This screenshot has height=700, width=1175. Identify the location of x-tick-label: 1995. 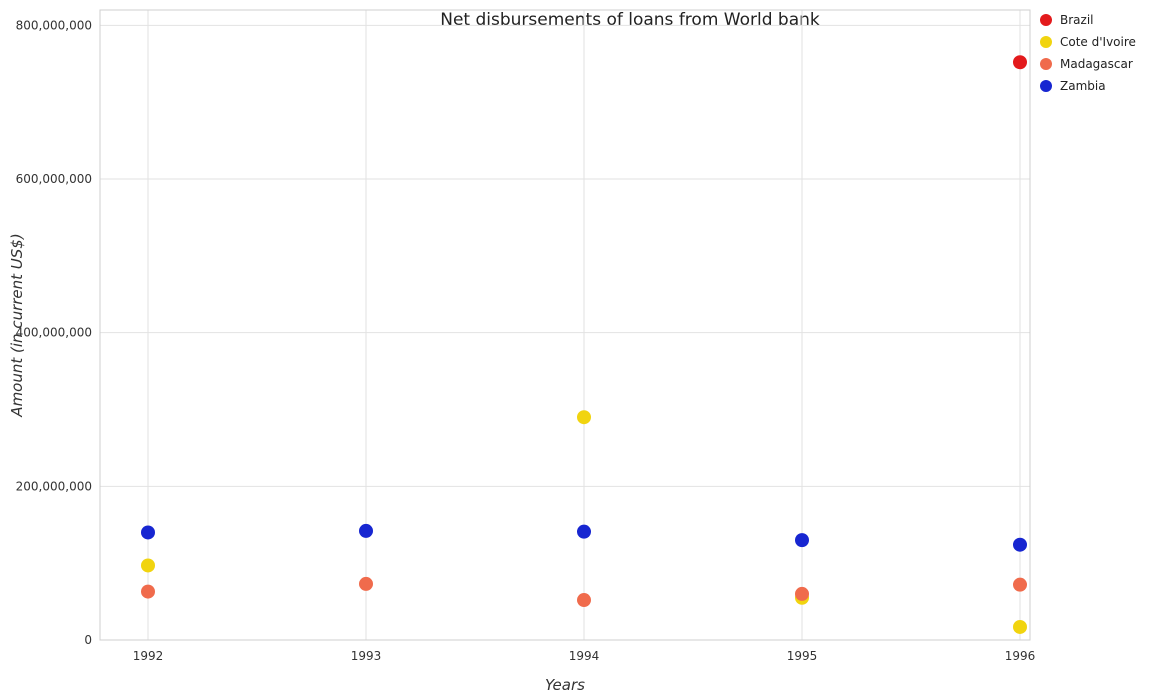
(802, 656).